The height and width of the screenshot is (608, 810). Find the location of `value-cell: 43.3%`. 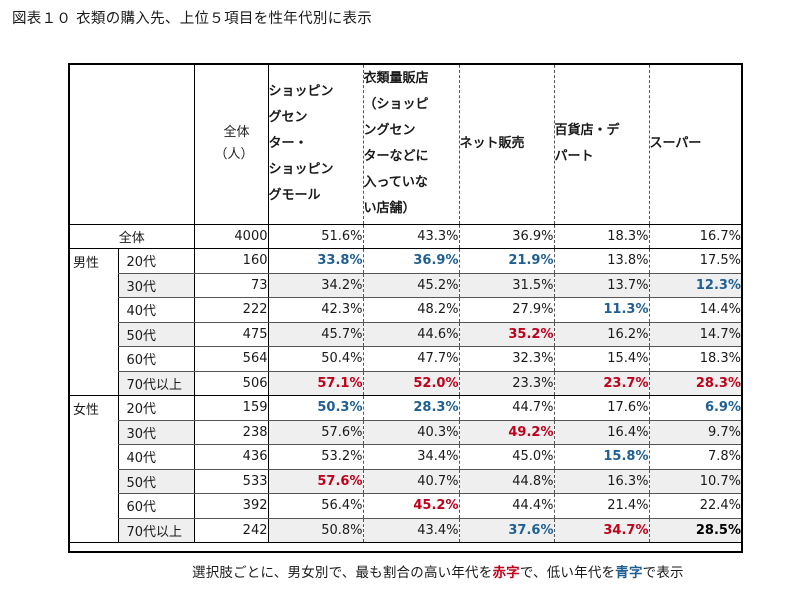

value-cell: 43.3% is located at coordinates (411, 236).